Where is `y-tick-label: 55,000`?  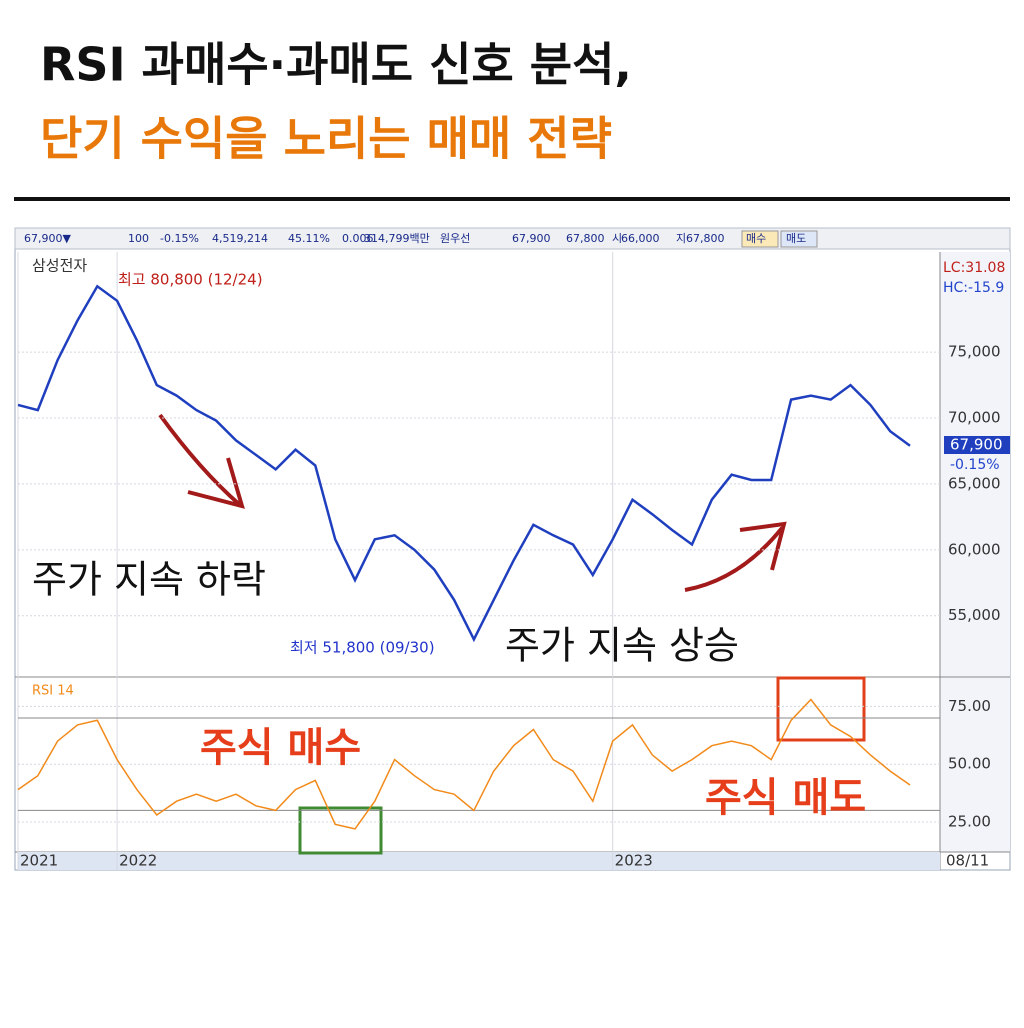 y-tick-label: 55,000 is located at coordinates (974, 615).